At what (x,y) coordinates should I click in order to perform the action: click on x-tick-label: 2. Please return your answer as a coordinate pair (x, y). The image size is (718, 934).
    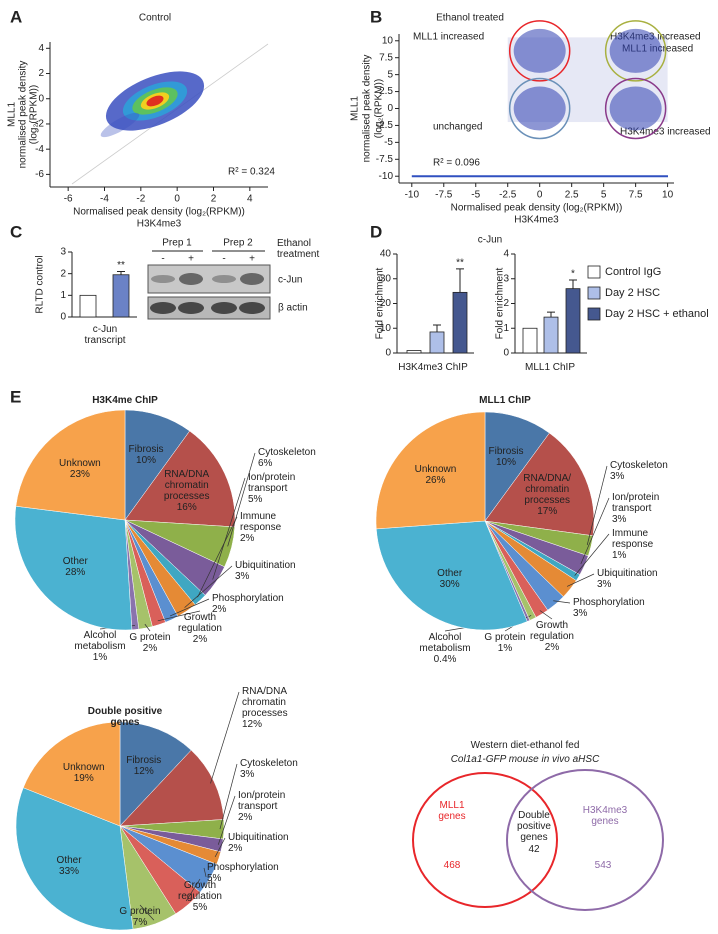
    Looking at the image, I should click on (214, 199).